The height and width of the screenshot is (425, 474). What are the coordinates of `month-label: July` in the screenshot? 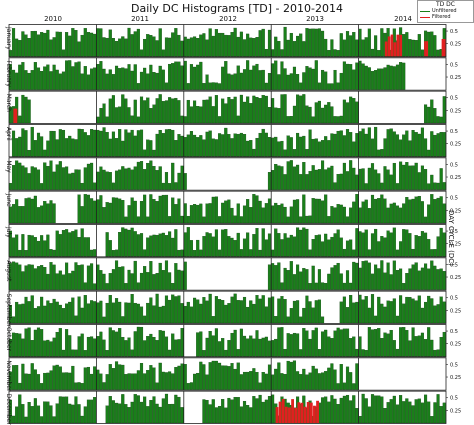 It's located at (8, 232).